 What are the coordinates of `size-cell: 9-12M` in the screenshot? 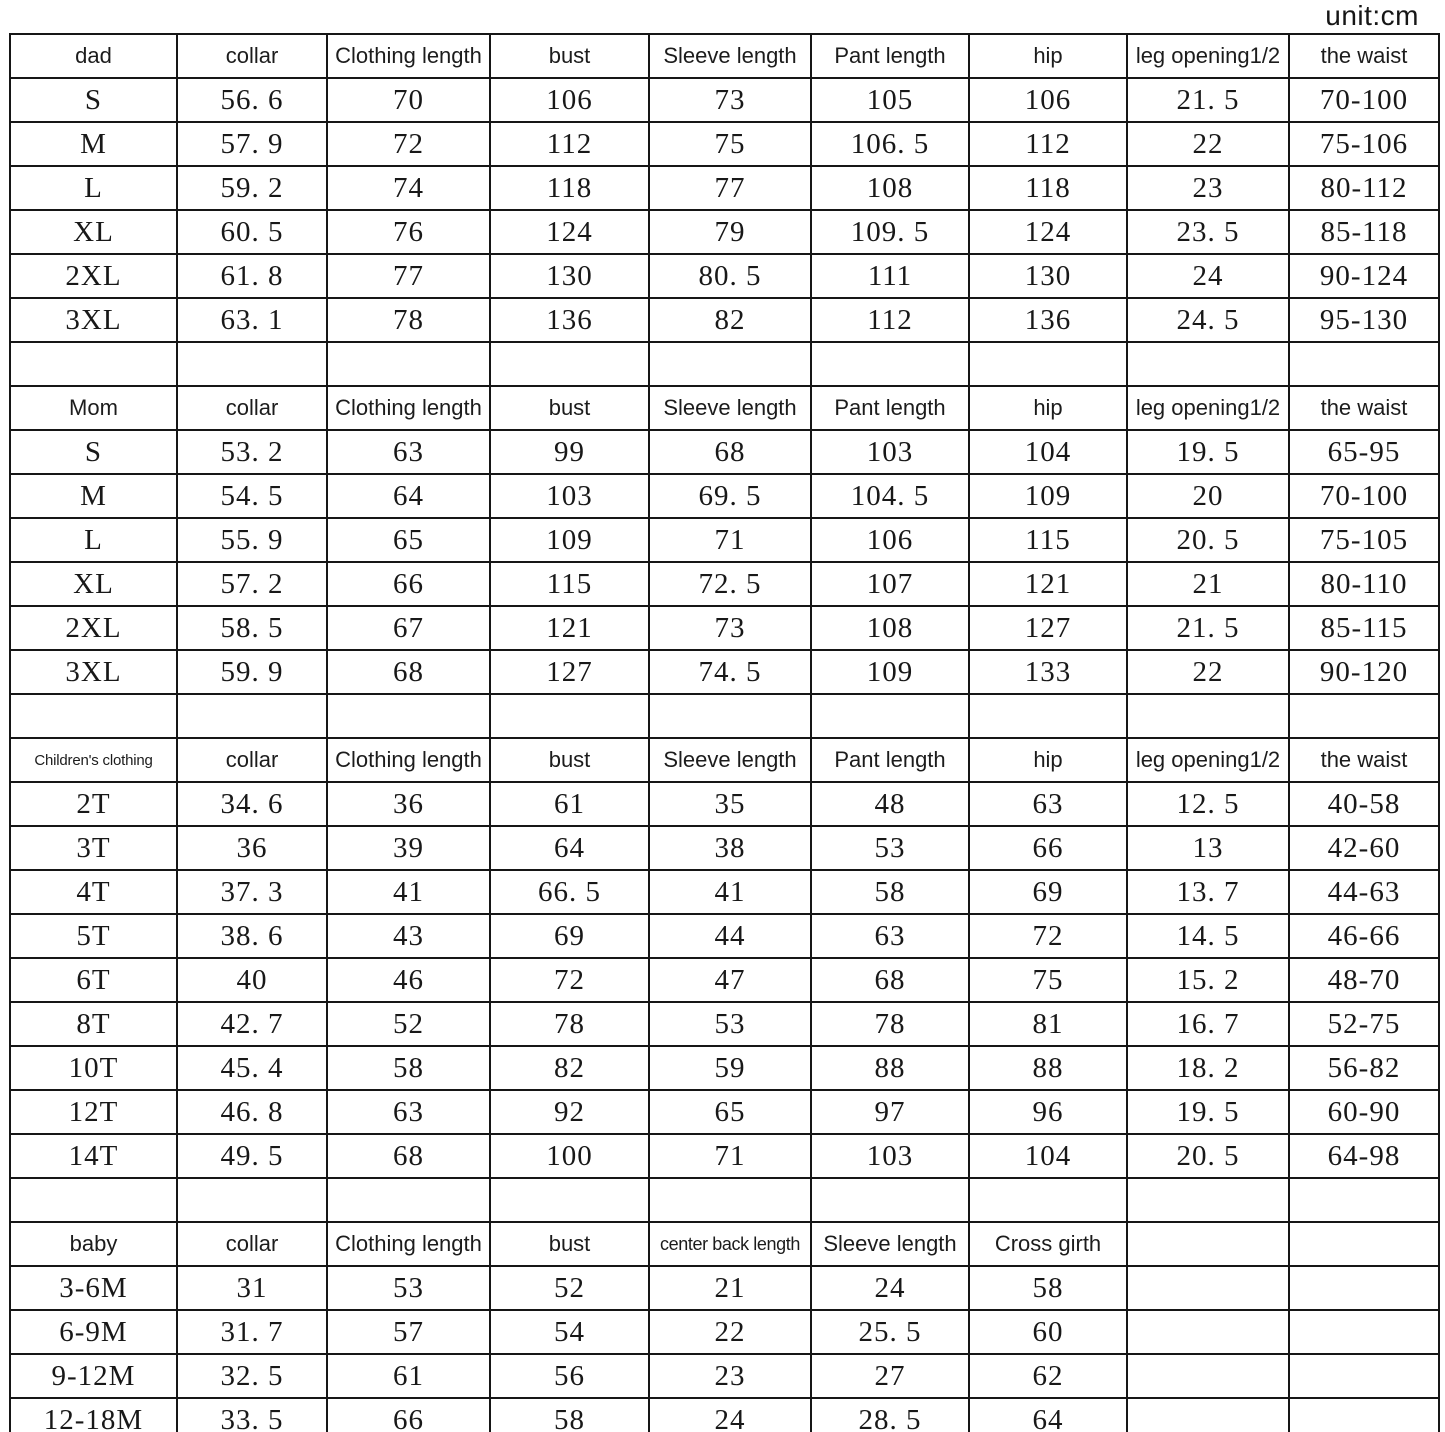 It's located at (93, 1376).